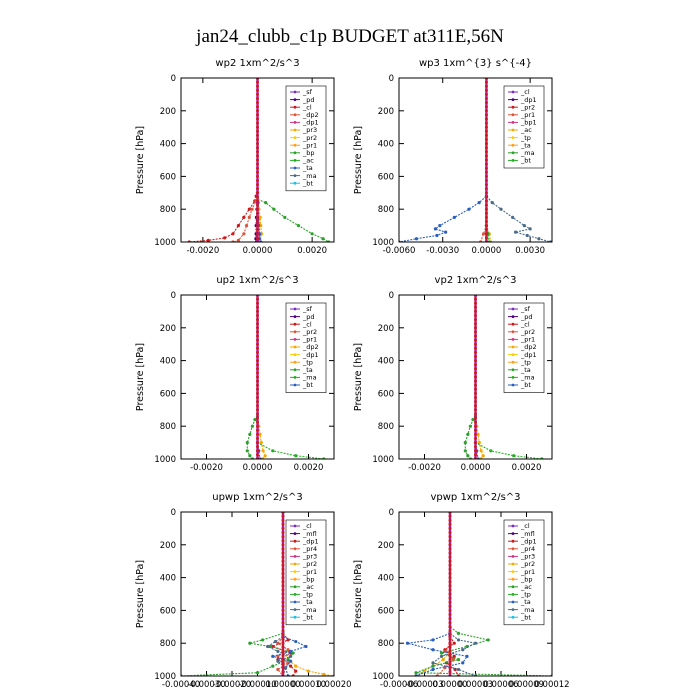 This screenshot has width=700, height=700. I want to click on x-tick-label: 0.00003, so click(475, 685).